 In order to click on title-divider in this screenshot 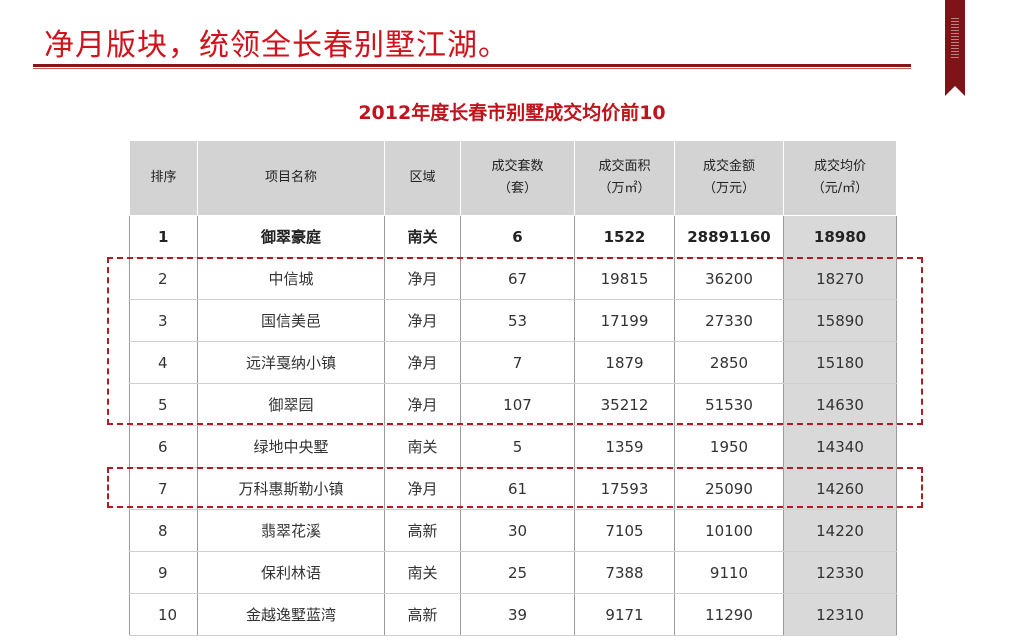, I will do `click(472, 65)`.